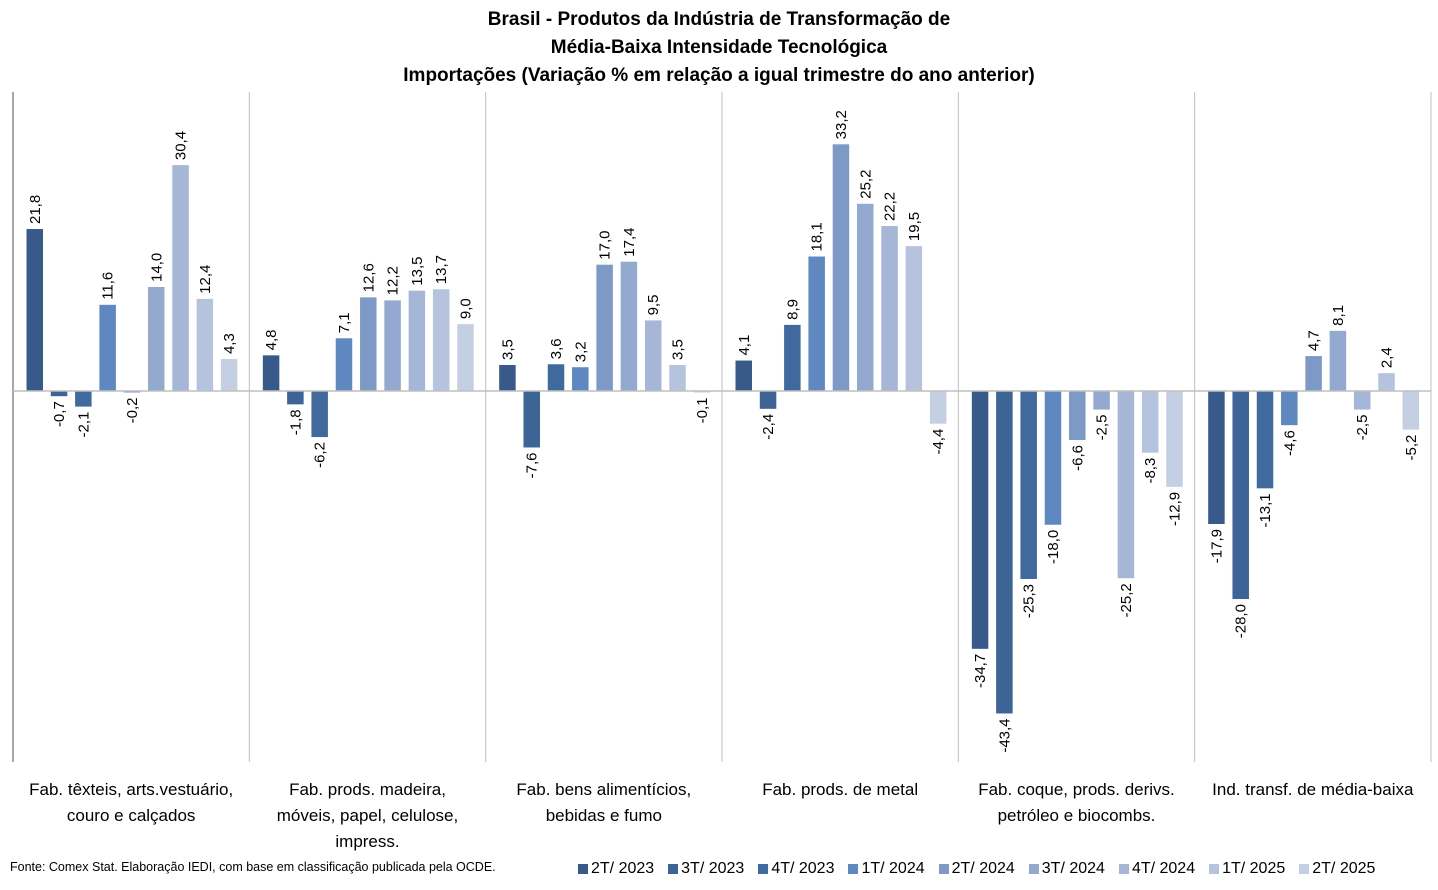  What do you see at coordinates (367, 815) in the screenshot?
I see `category-label-line: móveis, papel, celulose,` at bounding box center [367, 815].